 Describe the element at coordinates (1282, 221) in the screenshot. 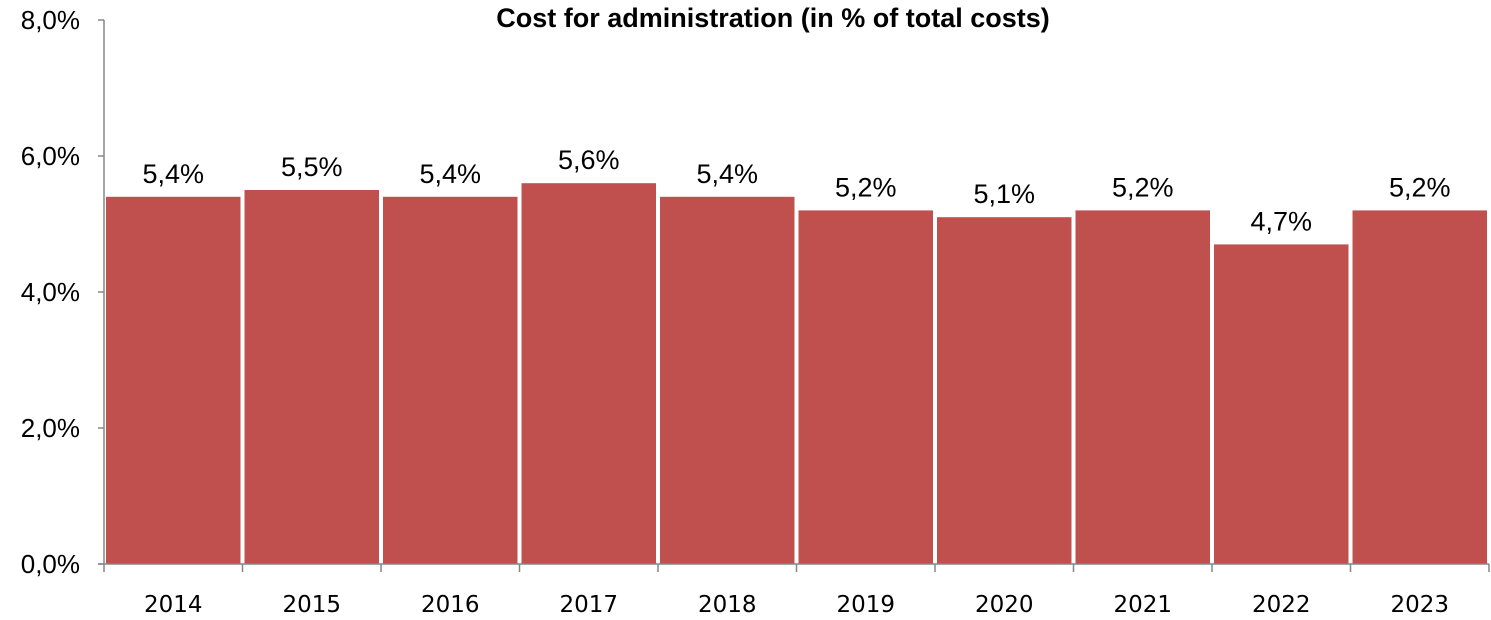

I see `data-label-2022: 4,7%` at that location.